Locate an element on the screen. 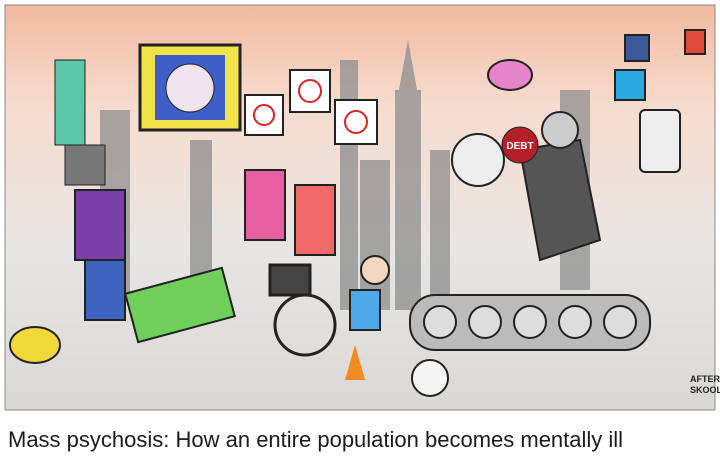 This screenshot has width=720, height=460. statue is located at coordinates (80, 122).